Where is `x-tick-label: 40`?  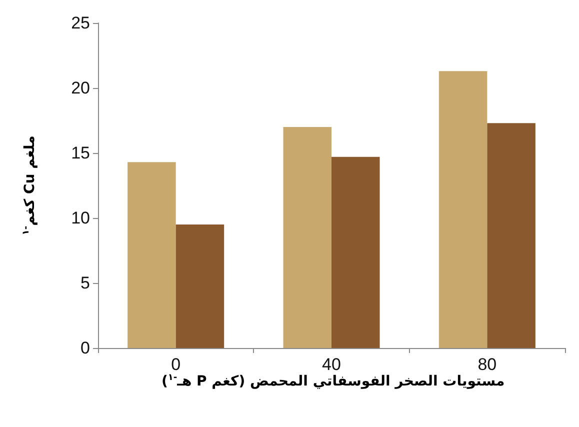 x-tick-label: 40 is located at coordinates (331, 364).